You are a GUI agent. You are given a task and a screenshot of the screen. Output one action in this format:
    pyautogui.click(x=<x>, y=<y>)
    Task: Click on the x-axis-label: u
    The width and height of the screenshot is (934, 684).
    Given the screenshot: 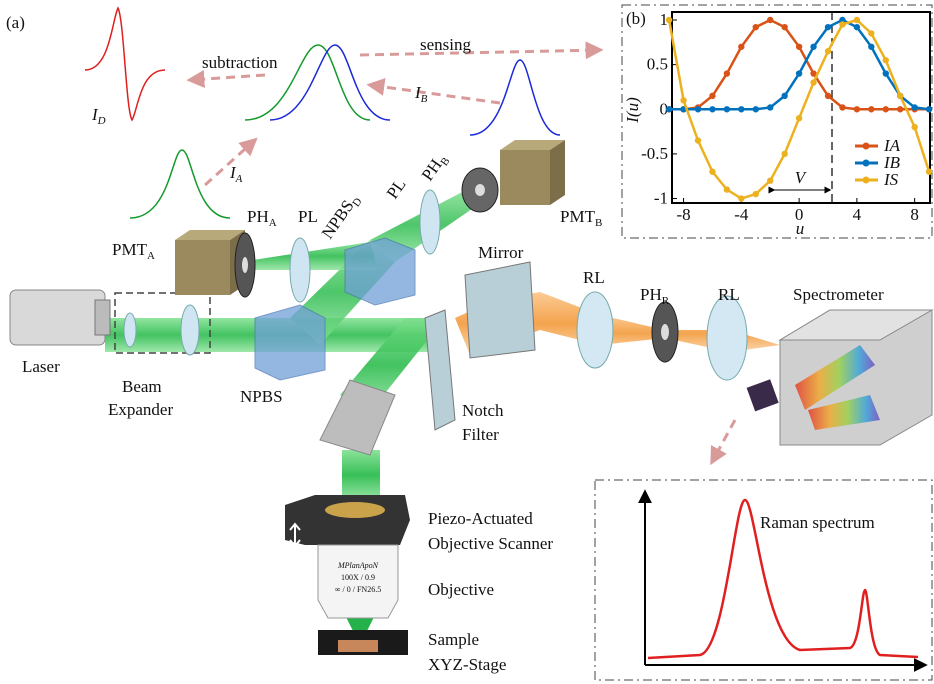 What is the action you would take?
    pyautogui.click(x=800, y=228)
    